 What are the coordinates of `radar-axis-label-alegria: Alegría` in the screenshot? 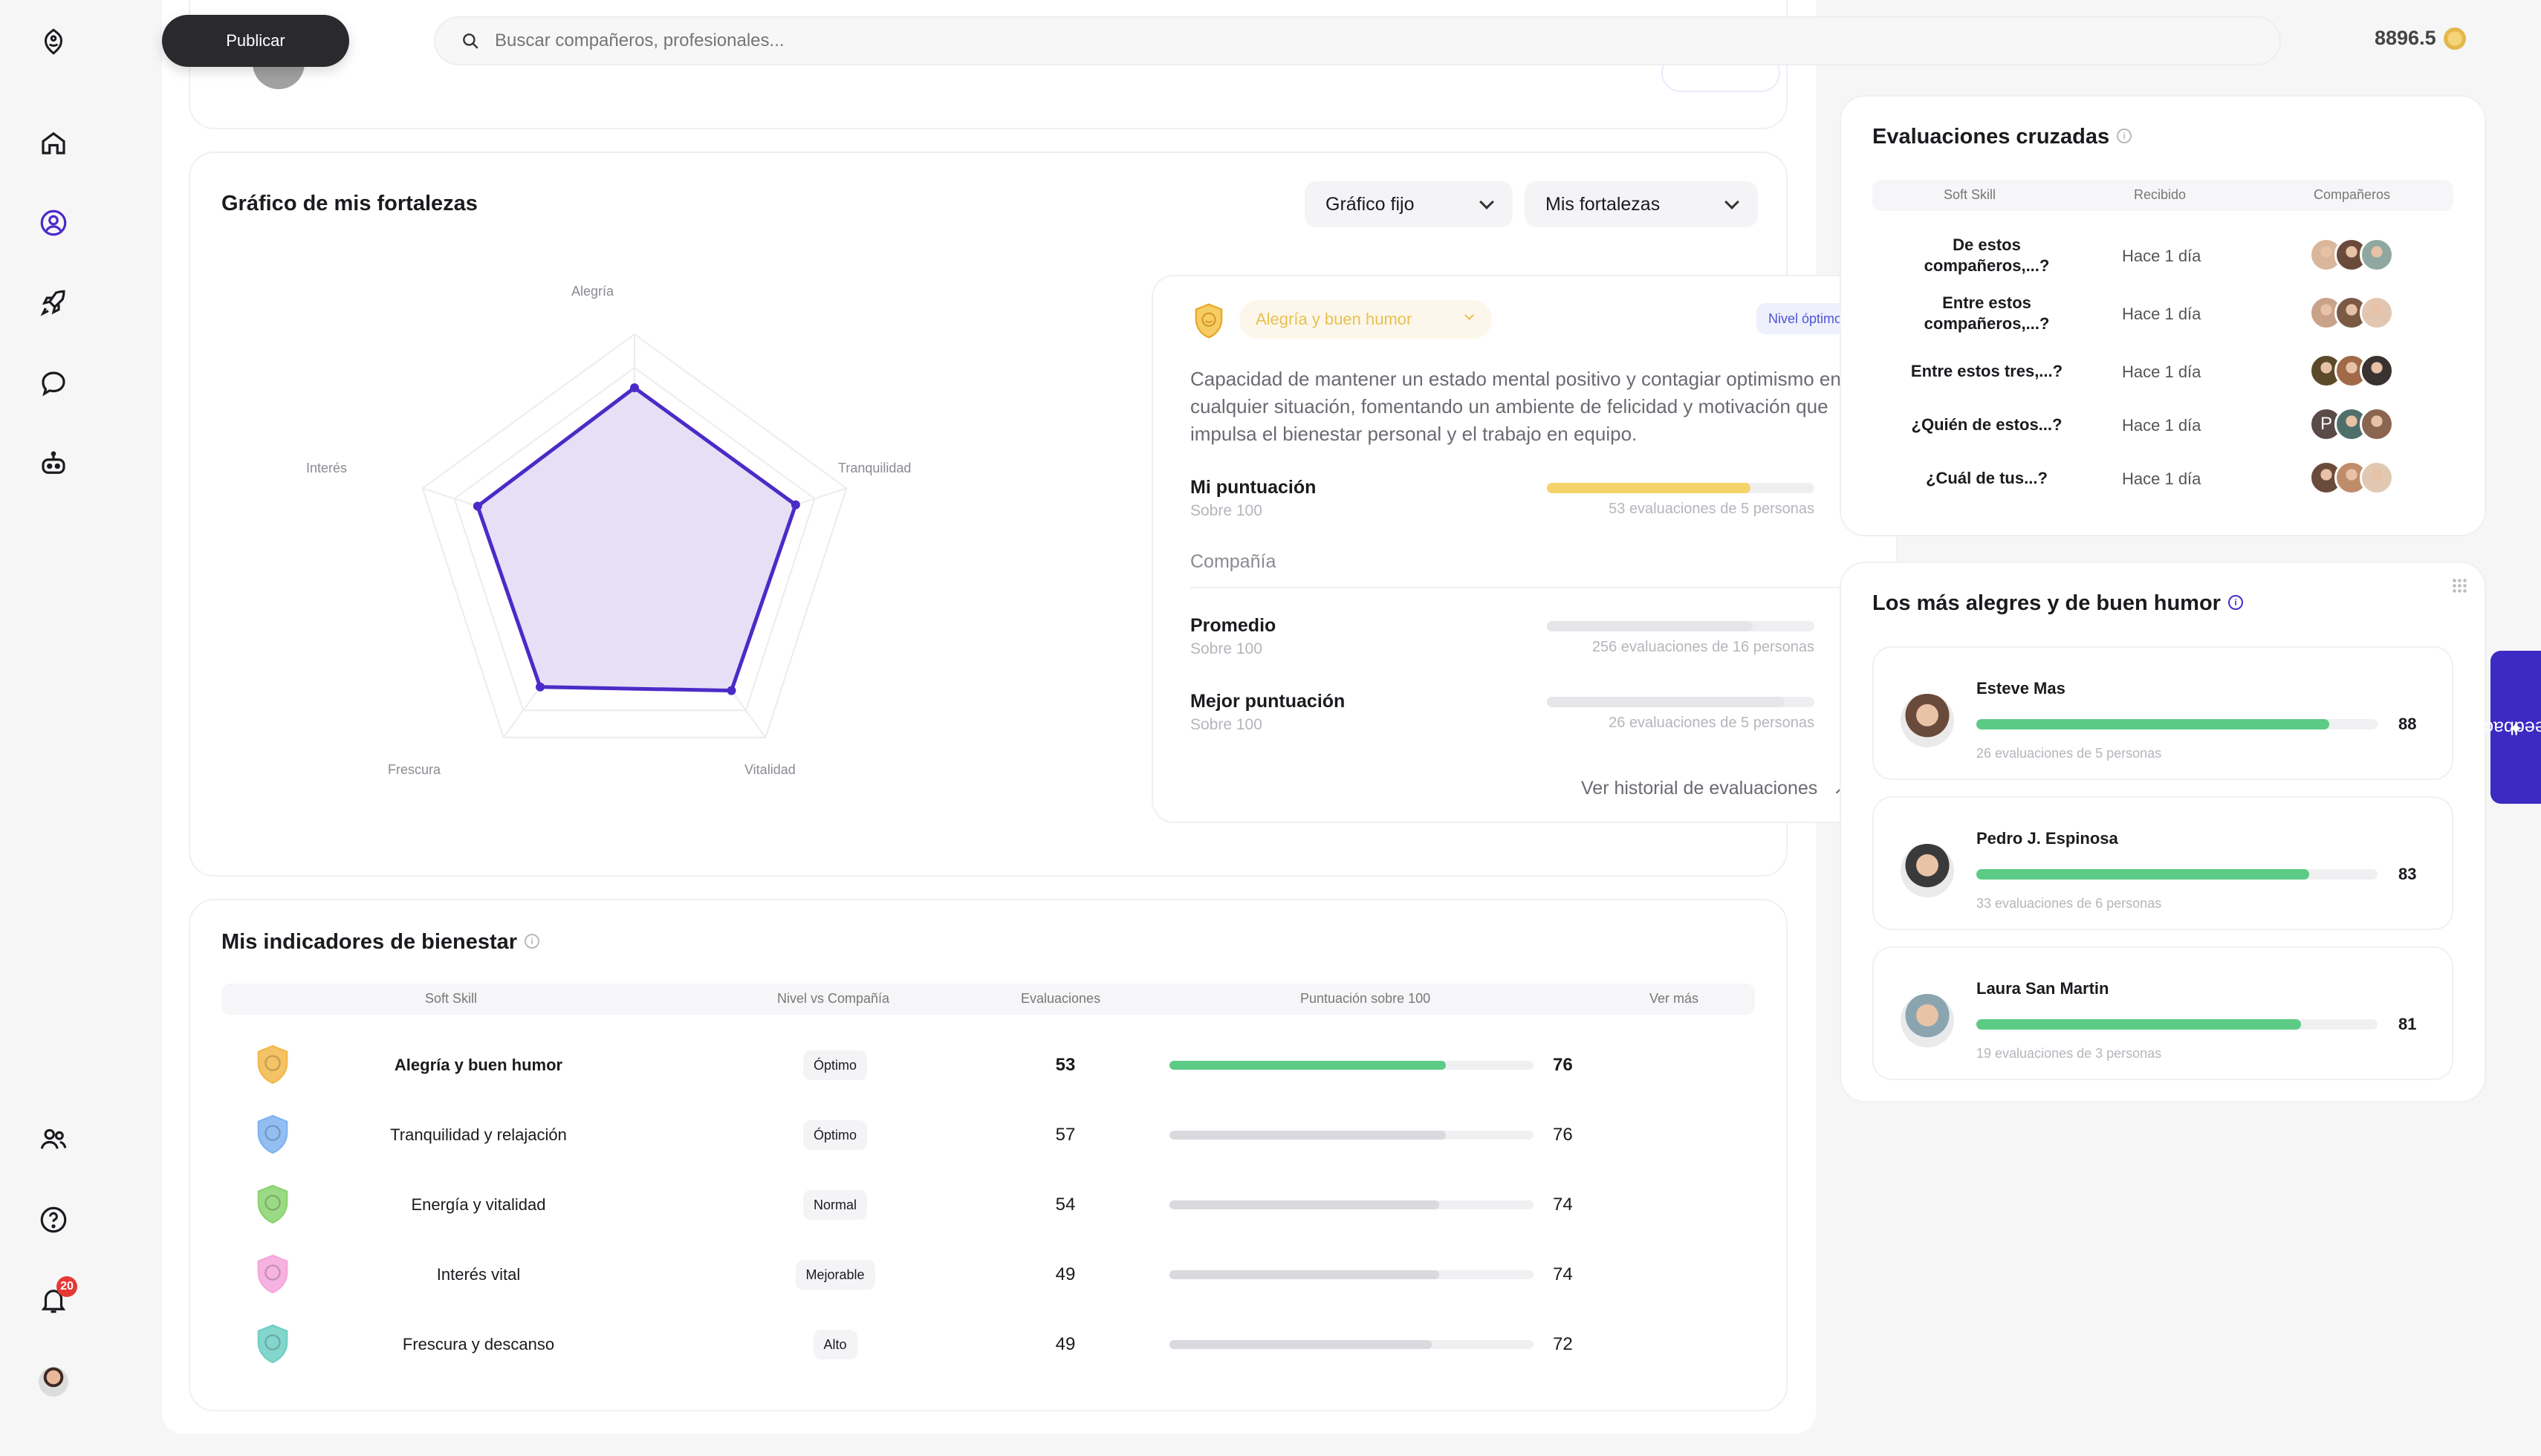 It's located at (592, 292).